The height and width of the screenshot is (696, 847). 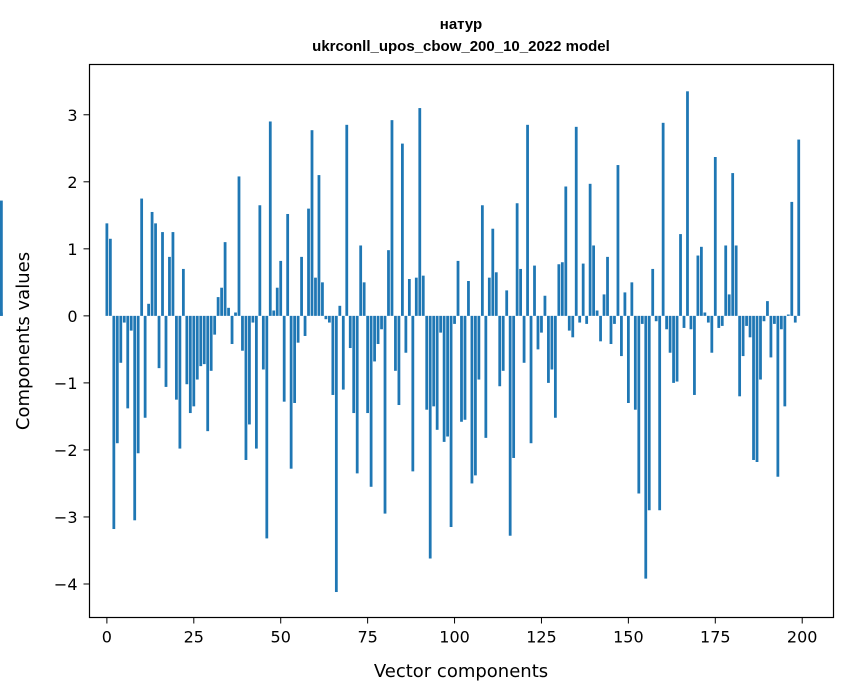 What do you see at coordinates (107, 637) in the screenshot?
I see `x-tick-label: 0` at bounding box center [107, 637].